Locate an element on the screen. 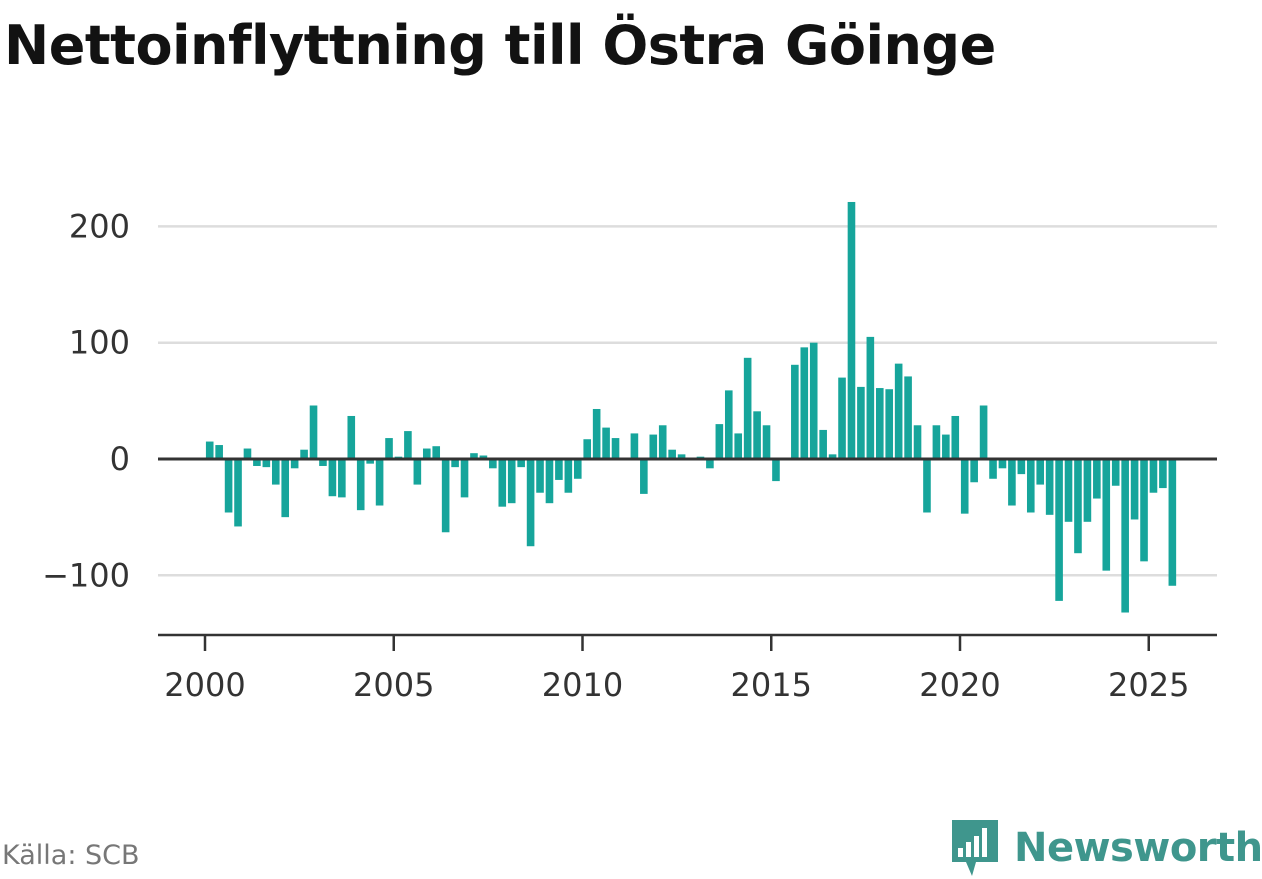 The width and height of the screenshot is (1262, 879). y-tick-label: 200 is located at coordinates (99, 226).